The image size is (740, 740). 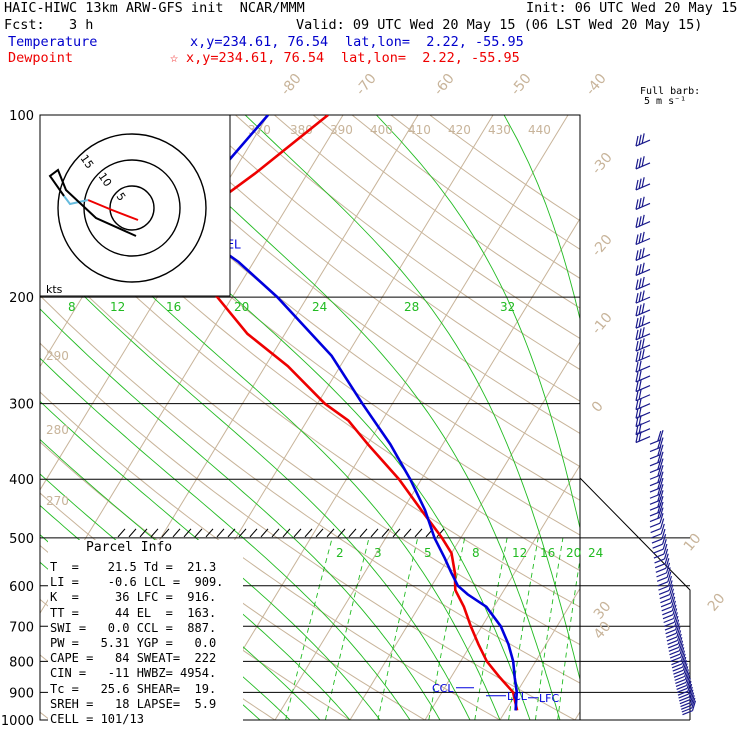 I want to click on temperature-xy: x,y=234.61, 76.54, so click(x=259, y=42).